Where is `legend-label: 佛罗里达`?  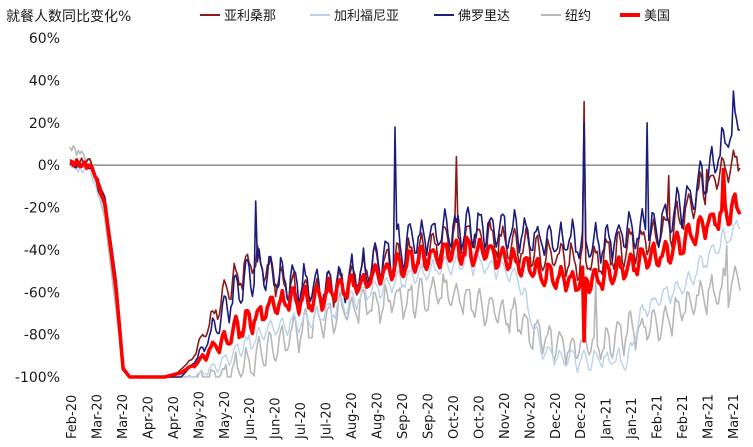
legend-label: 佛罗里达 is located at coordinates (484, 16).